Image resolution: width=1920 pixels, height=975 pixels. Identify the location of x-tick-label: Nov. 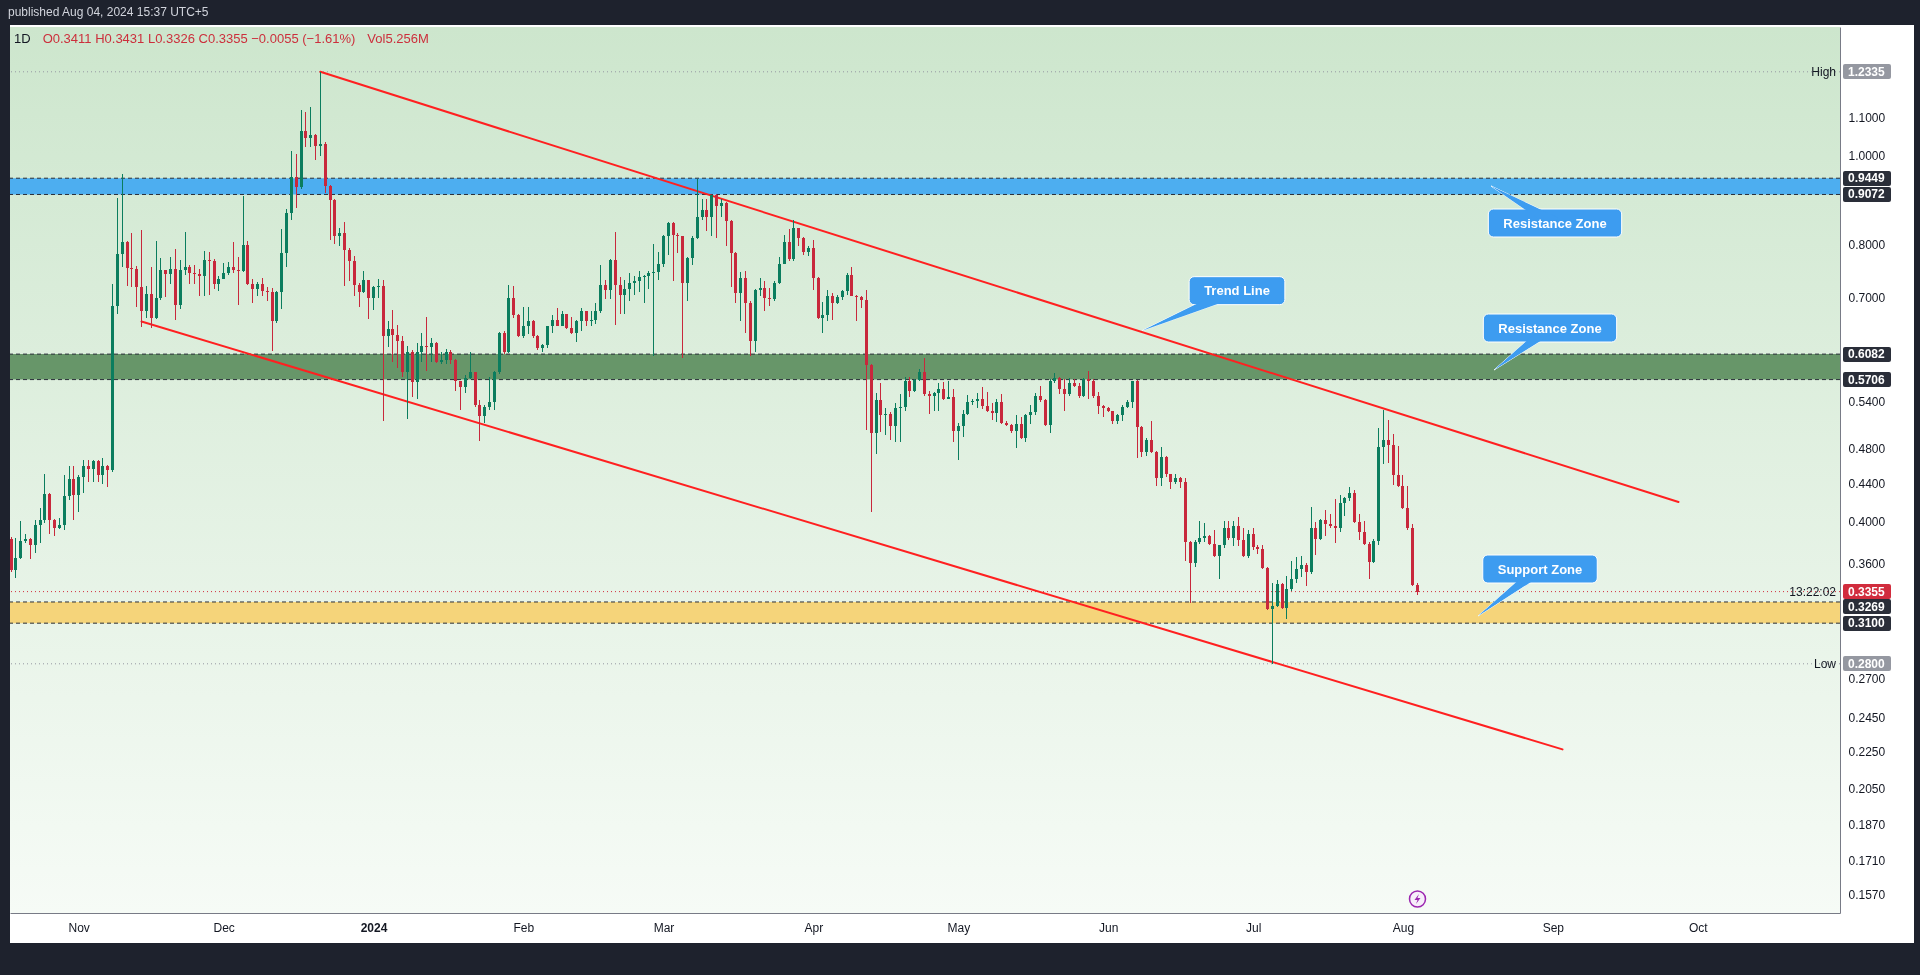
(79, 927).